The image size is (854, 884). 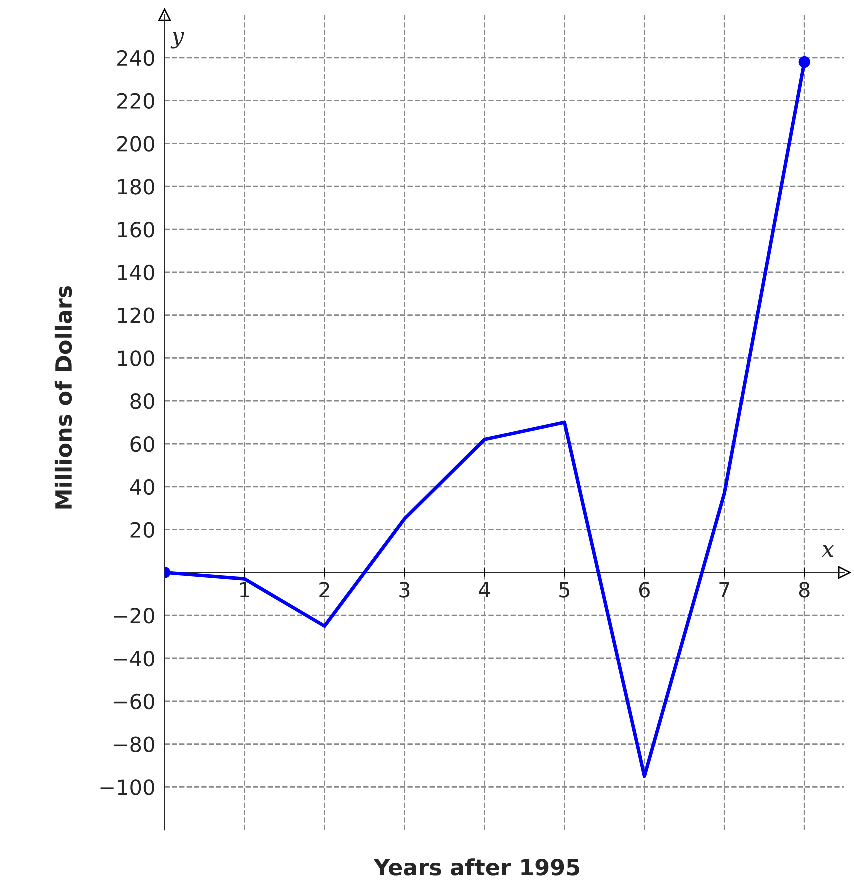 What do you see at coordinates (477, 867) in the screenshot?
I see `x-axis-title: Years after 1995` at bounding box center [477, 867].